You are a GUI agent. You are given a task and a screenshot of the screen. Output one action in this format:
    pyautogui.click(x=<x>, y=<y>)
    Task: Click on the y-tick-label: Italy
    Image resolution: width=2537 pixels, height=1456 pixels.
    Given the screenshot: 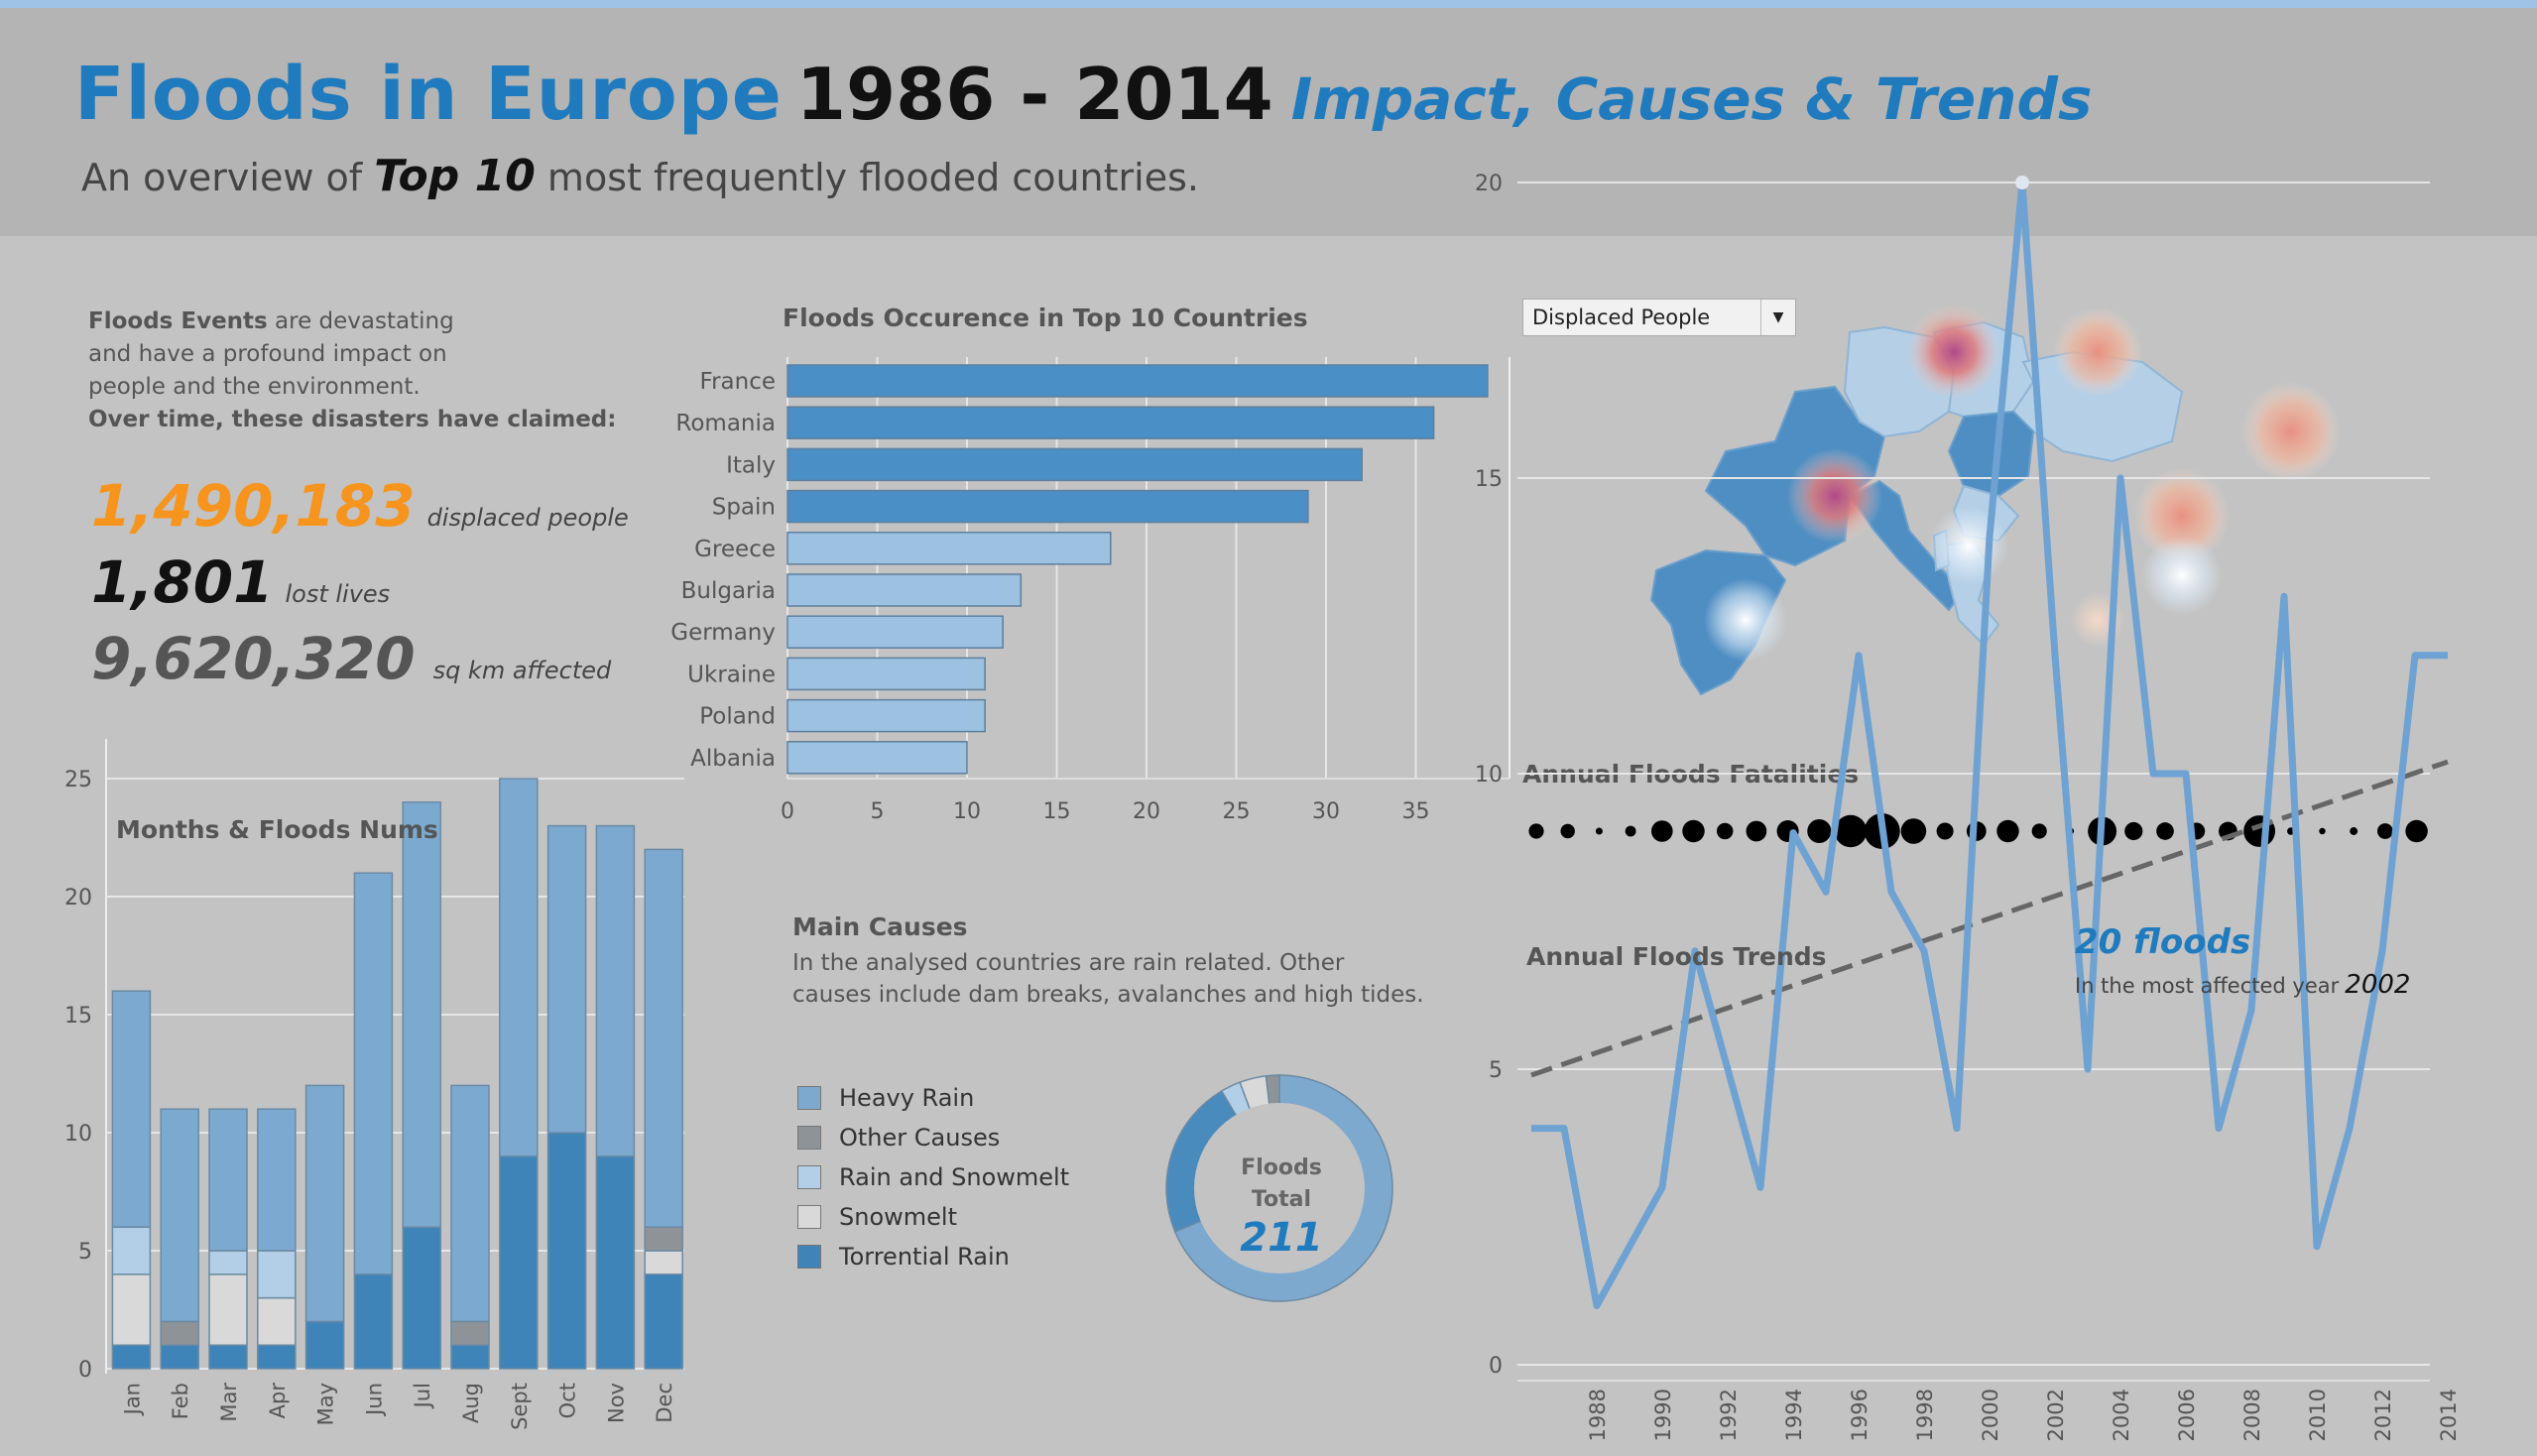 What is the action you would take?
    pyautogui.click(x=751, y=465)
    